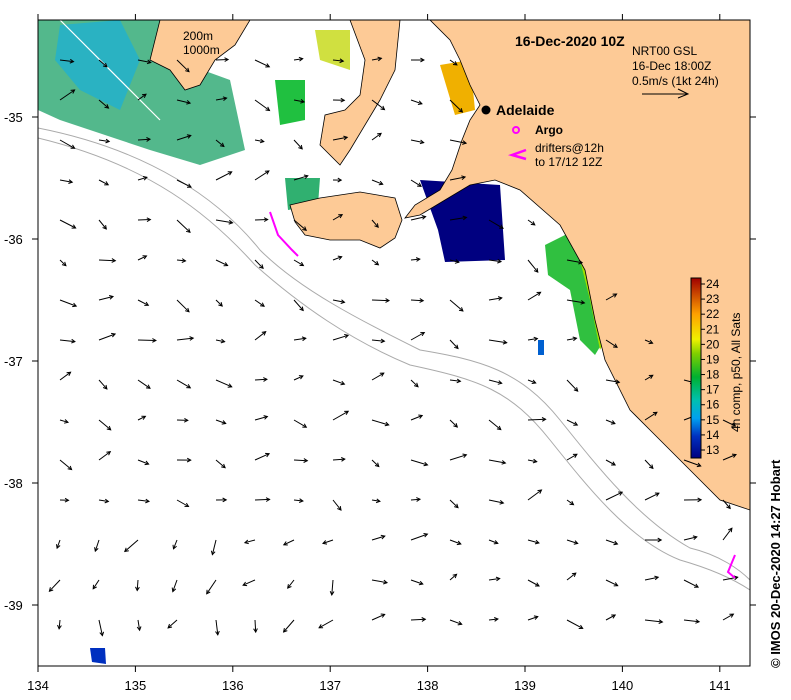 Image resolution: width=791 pixels, height=700 pixels. I want to click on adelaide-marker, so click(486, 110).